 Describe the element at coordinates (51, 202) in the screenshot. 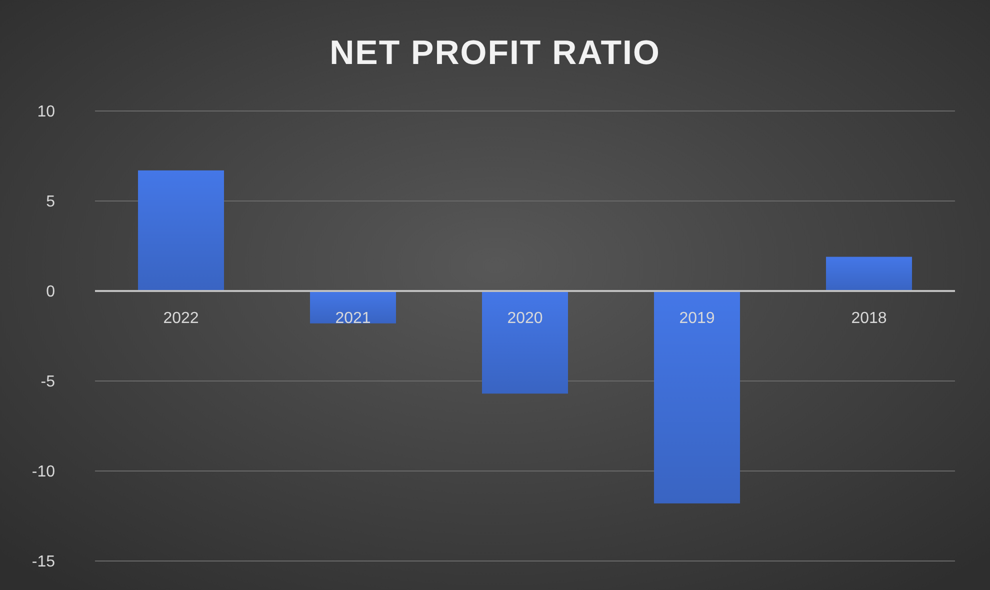

I see `y-tick-label: 5` at that location.